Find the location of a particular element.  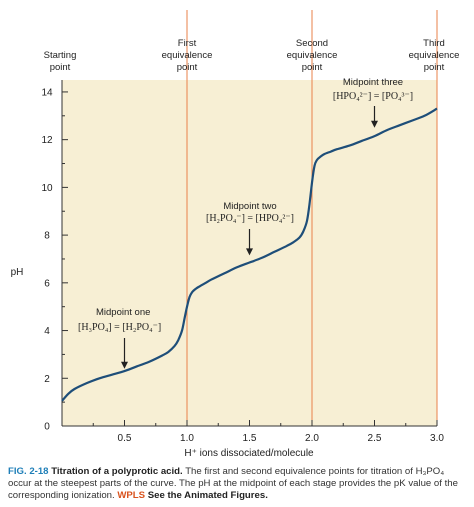

x-tick-label: 2.5 is located at coordinates (375, 438).